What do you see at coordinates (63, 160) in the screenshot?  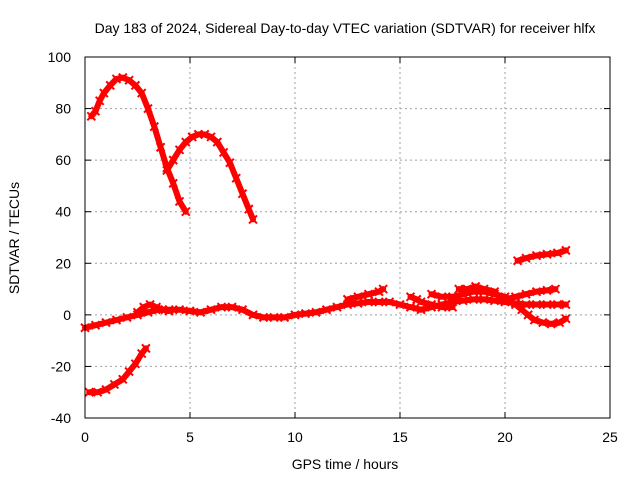 I see `y-tick-label: 60` at bounding box center [63, 160].